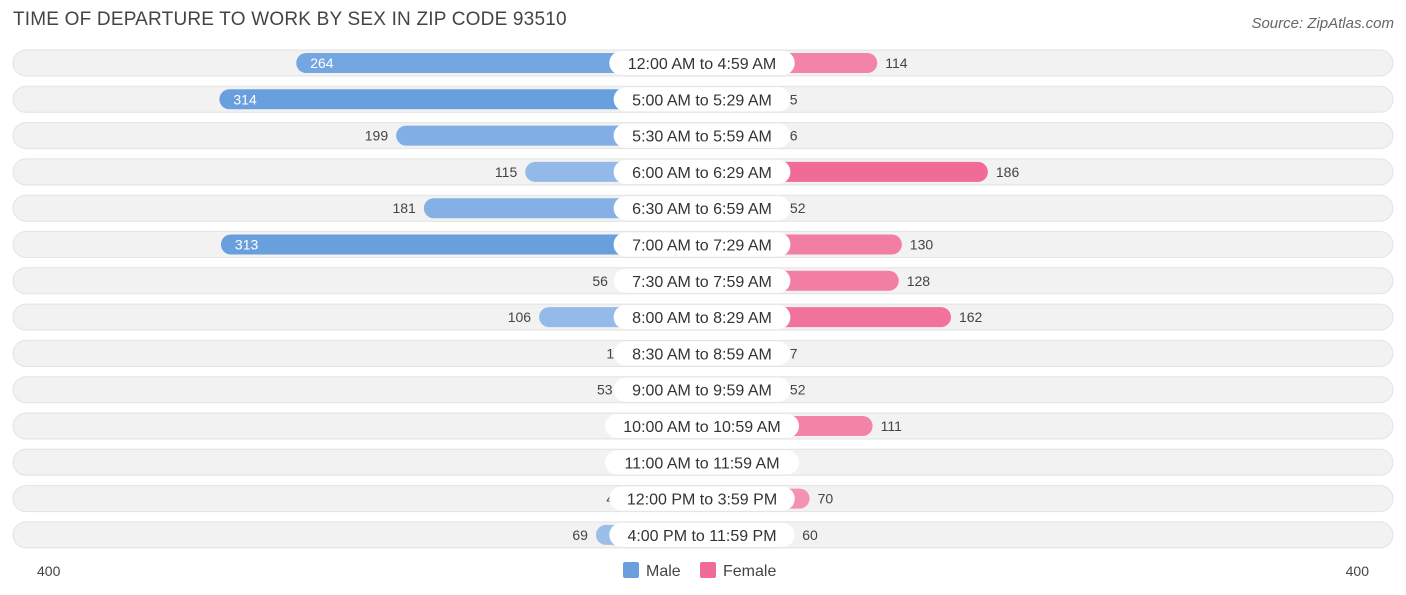 This screenshot has height=595, width=1406. I want to click on value-label-male: 53, so click(605, 390).